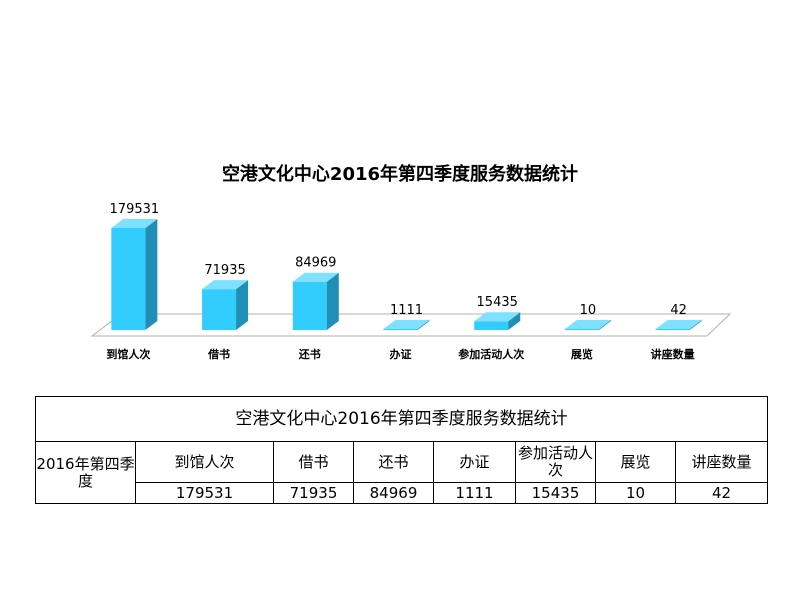 The image size is (800, 600). Describe the element at coordinates (635, 493) in the screenshot. I see `table-value-cell: 10` at that location.